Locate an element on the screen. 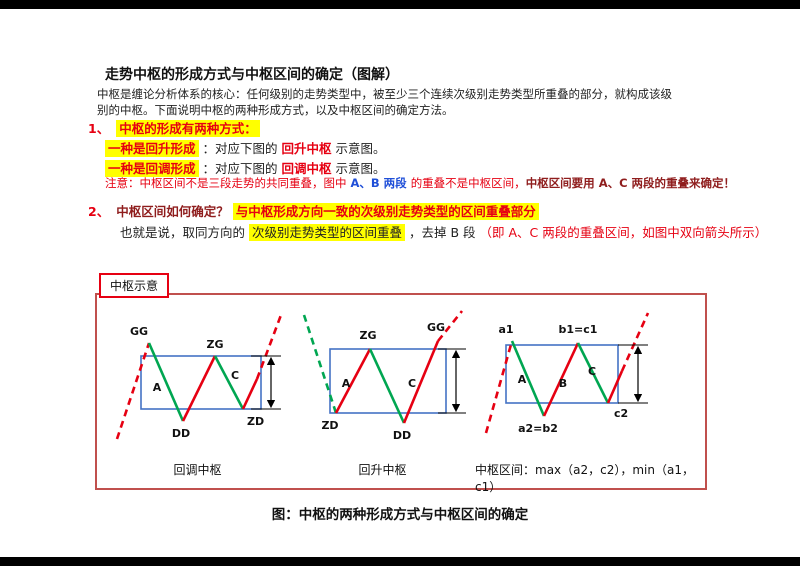 The height and width of the screenshot is (566, 800). note-ab-segments: A、B 两段 is located at coordinates (378, 183).